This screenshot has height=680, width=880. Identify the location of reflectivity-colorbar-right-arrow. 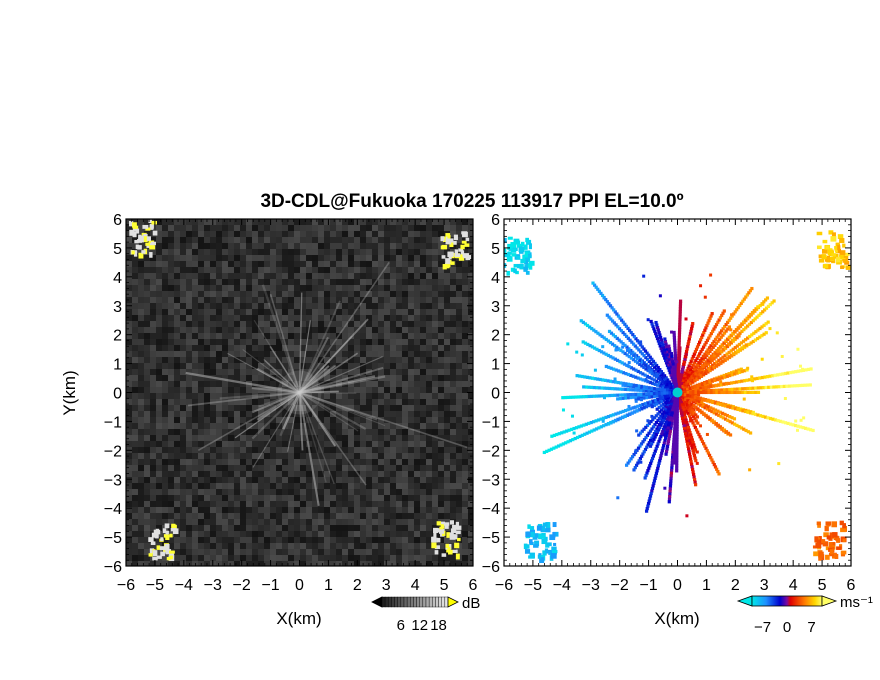
(453, 602).